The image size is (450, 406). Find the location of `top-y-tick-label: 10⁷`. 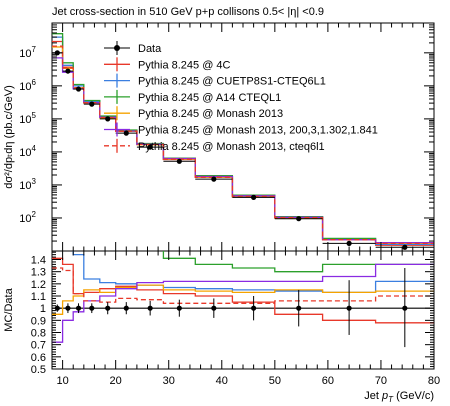

top-y-tick-label: 10⁷ is located at coordinates (27, 52).